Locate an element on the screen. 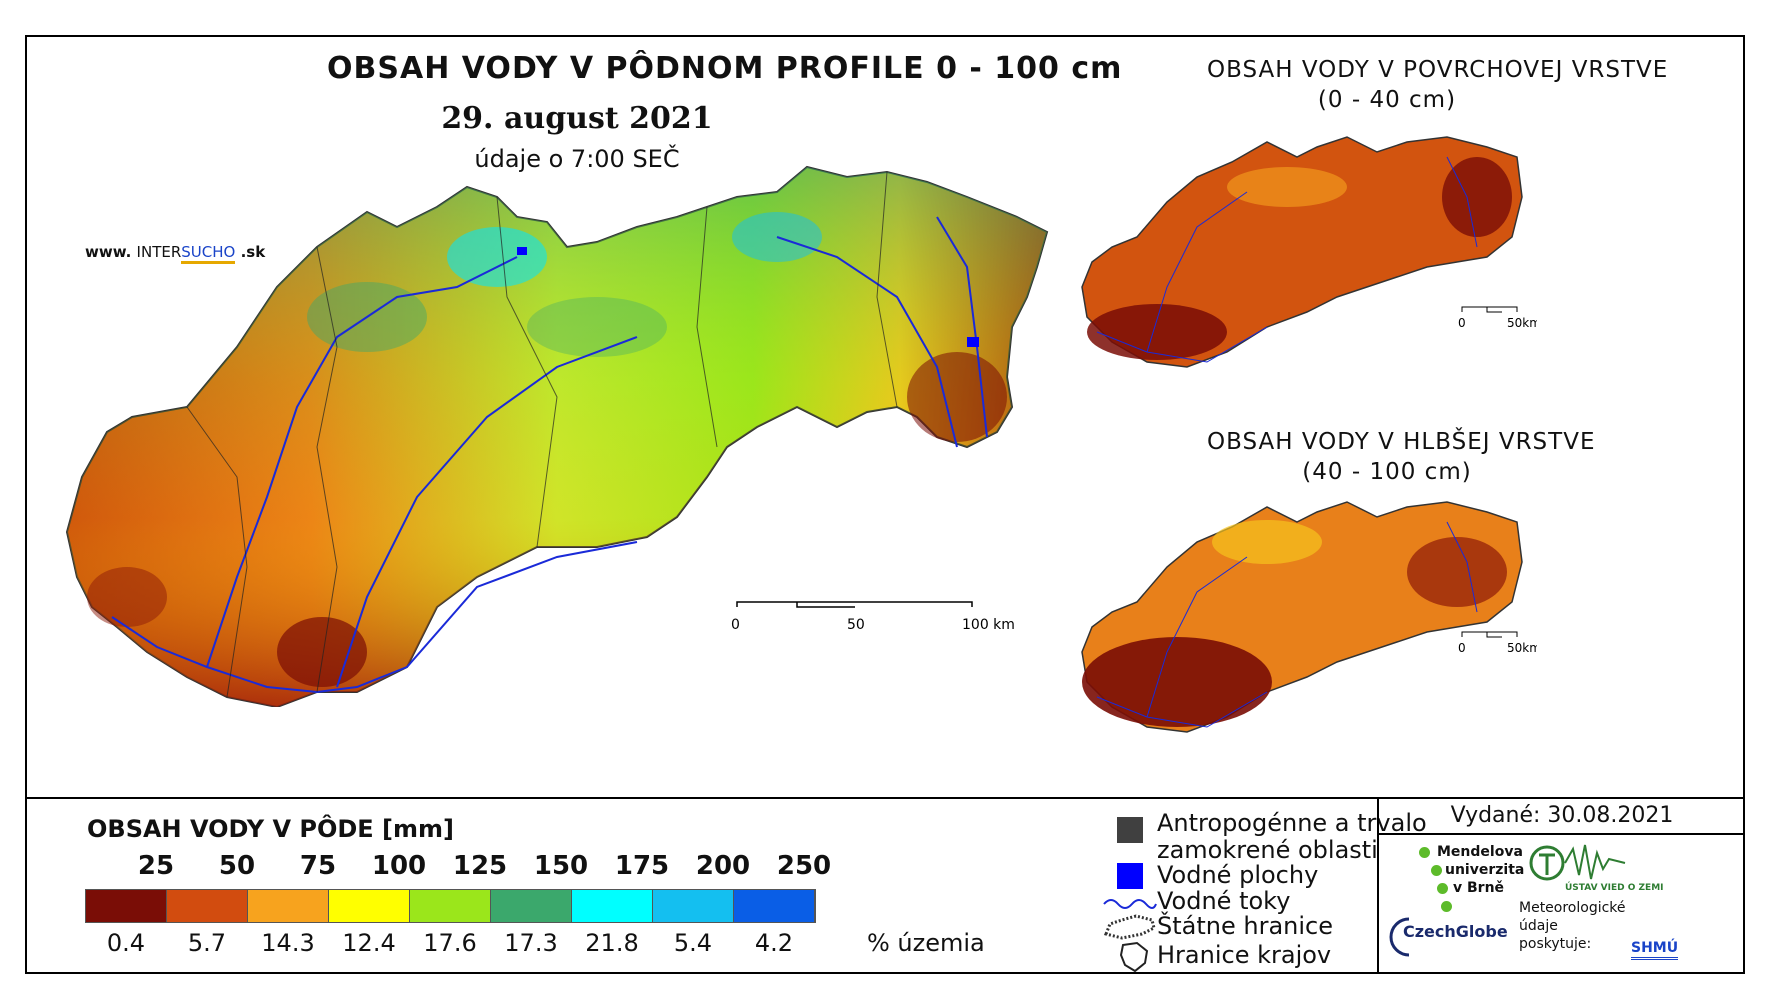 This screenshot has width=1772, height=1003. legend-percentage: 12.4 is located at coordinates (369, 943).